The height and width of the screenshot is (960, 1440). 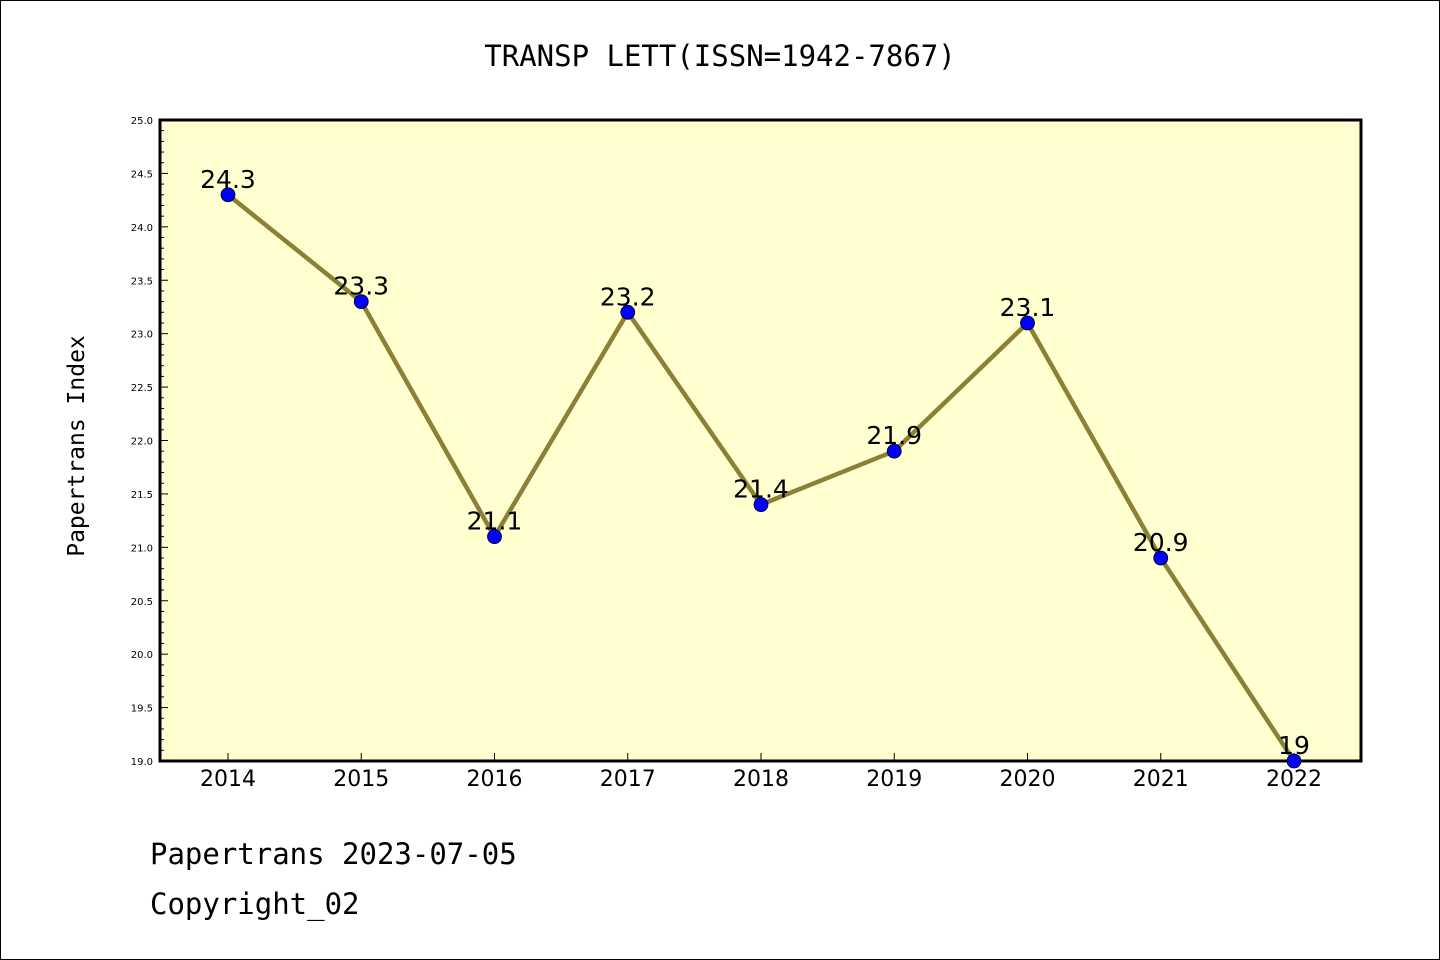 What do you see at coordinates (142, 174) in the screenshot?
I see `y-tick-label: 24.5` at bounding box center [142, 174].